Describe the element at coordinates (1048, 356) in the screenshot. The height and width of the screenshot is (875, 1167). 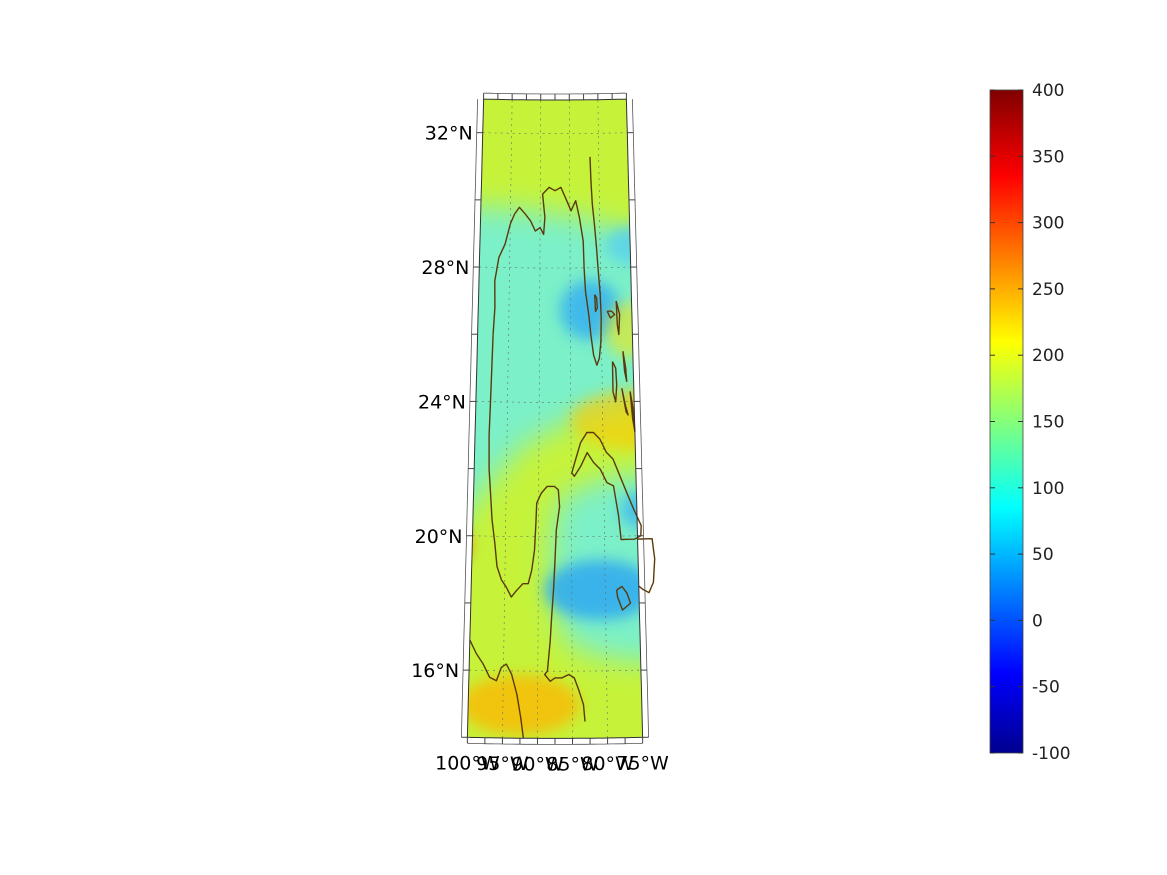
I see `colorbar-label: 200` at that location.